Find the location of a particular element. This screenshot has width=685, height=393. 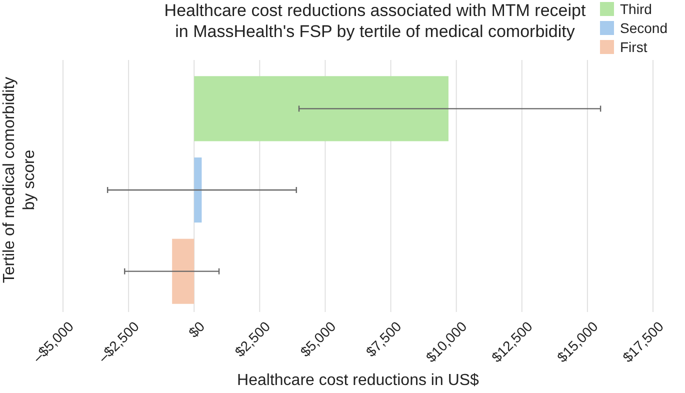

legend-label: Third is located at coordinates (636, 9).